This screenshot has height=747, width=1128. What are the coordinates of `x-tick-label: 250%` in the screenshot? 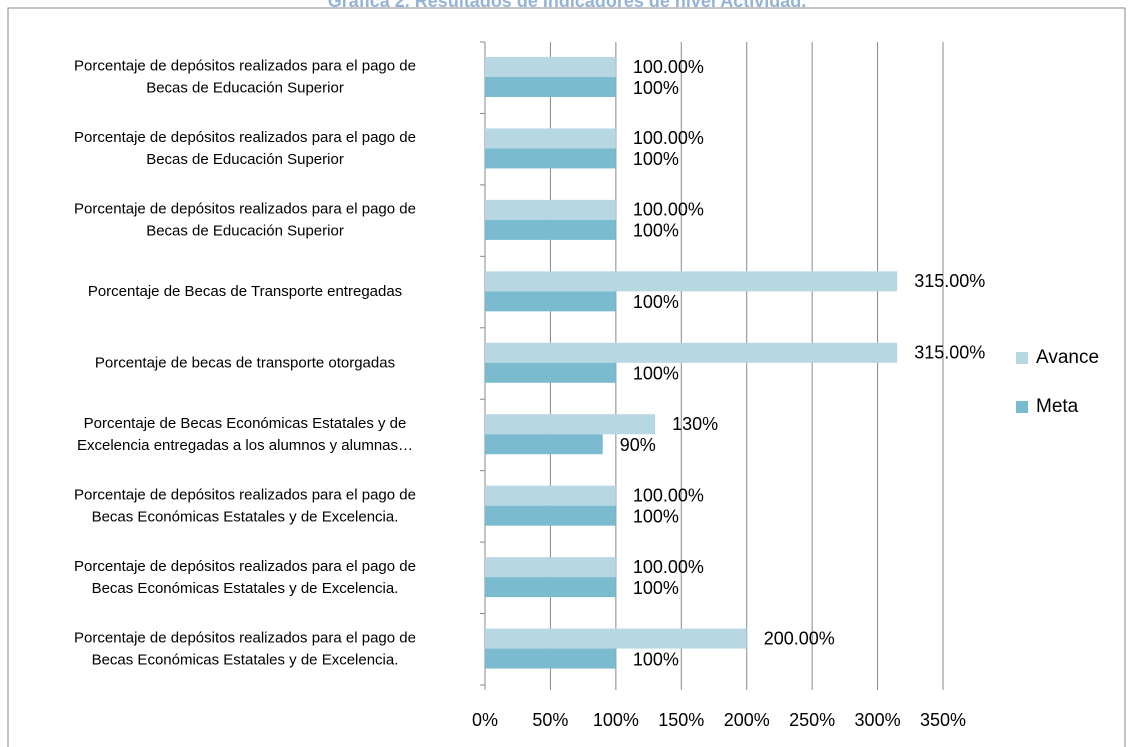 It's located at (812, 720).